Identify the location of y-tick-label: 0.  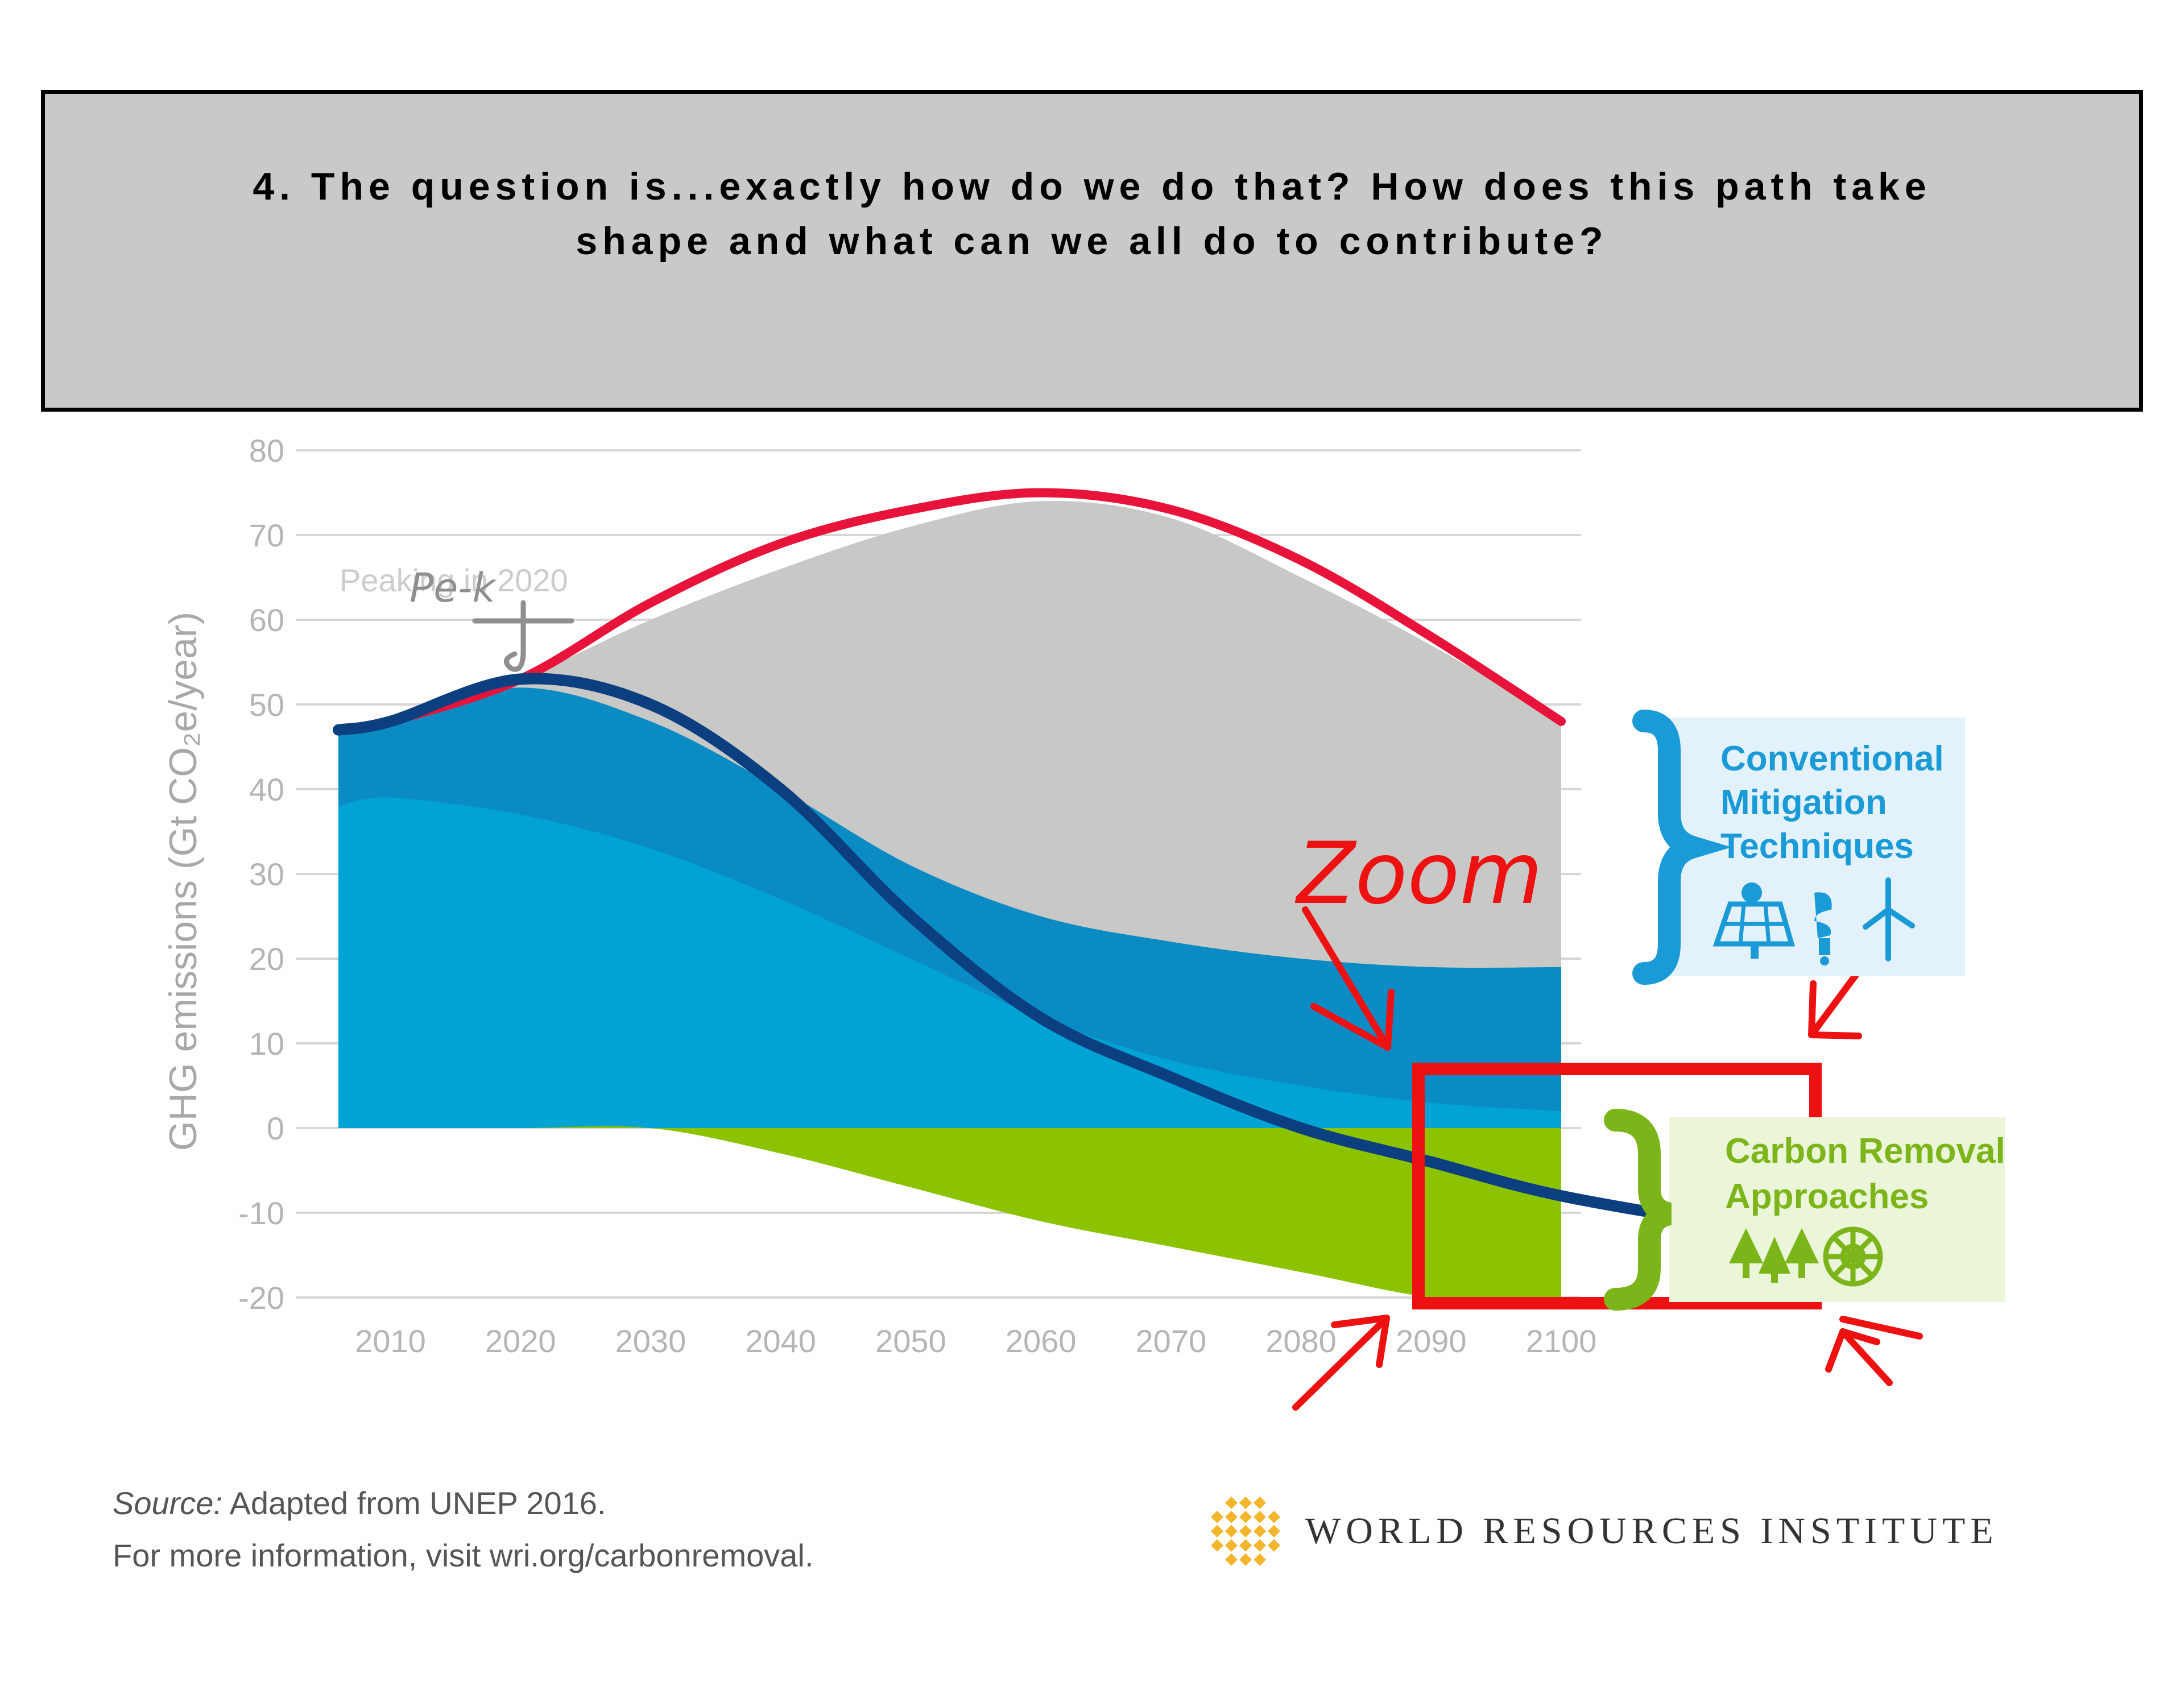
(275, 1128).